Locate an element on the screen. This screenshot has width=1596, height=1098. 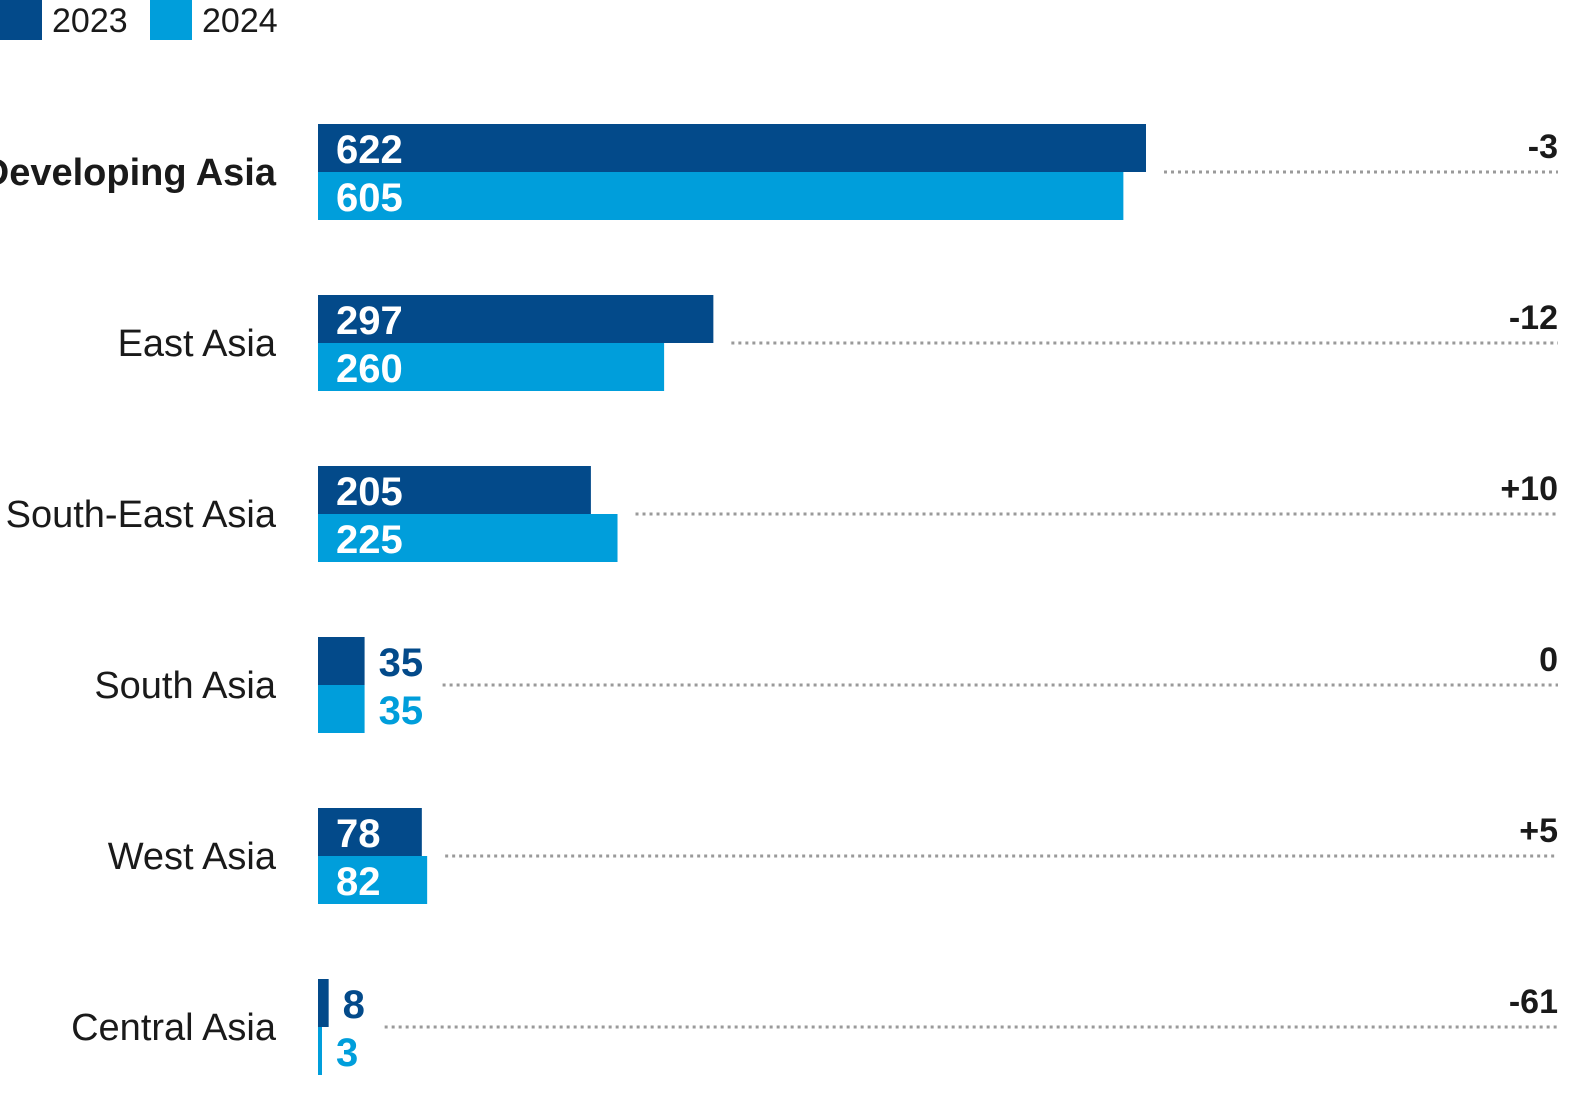
legend-swatch-2023 is located at coordinates (21, 20).